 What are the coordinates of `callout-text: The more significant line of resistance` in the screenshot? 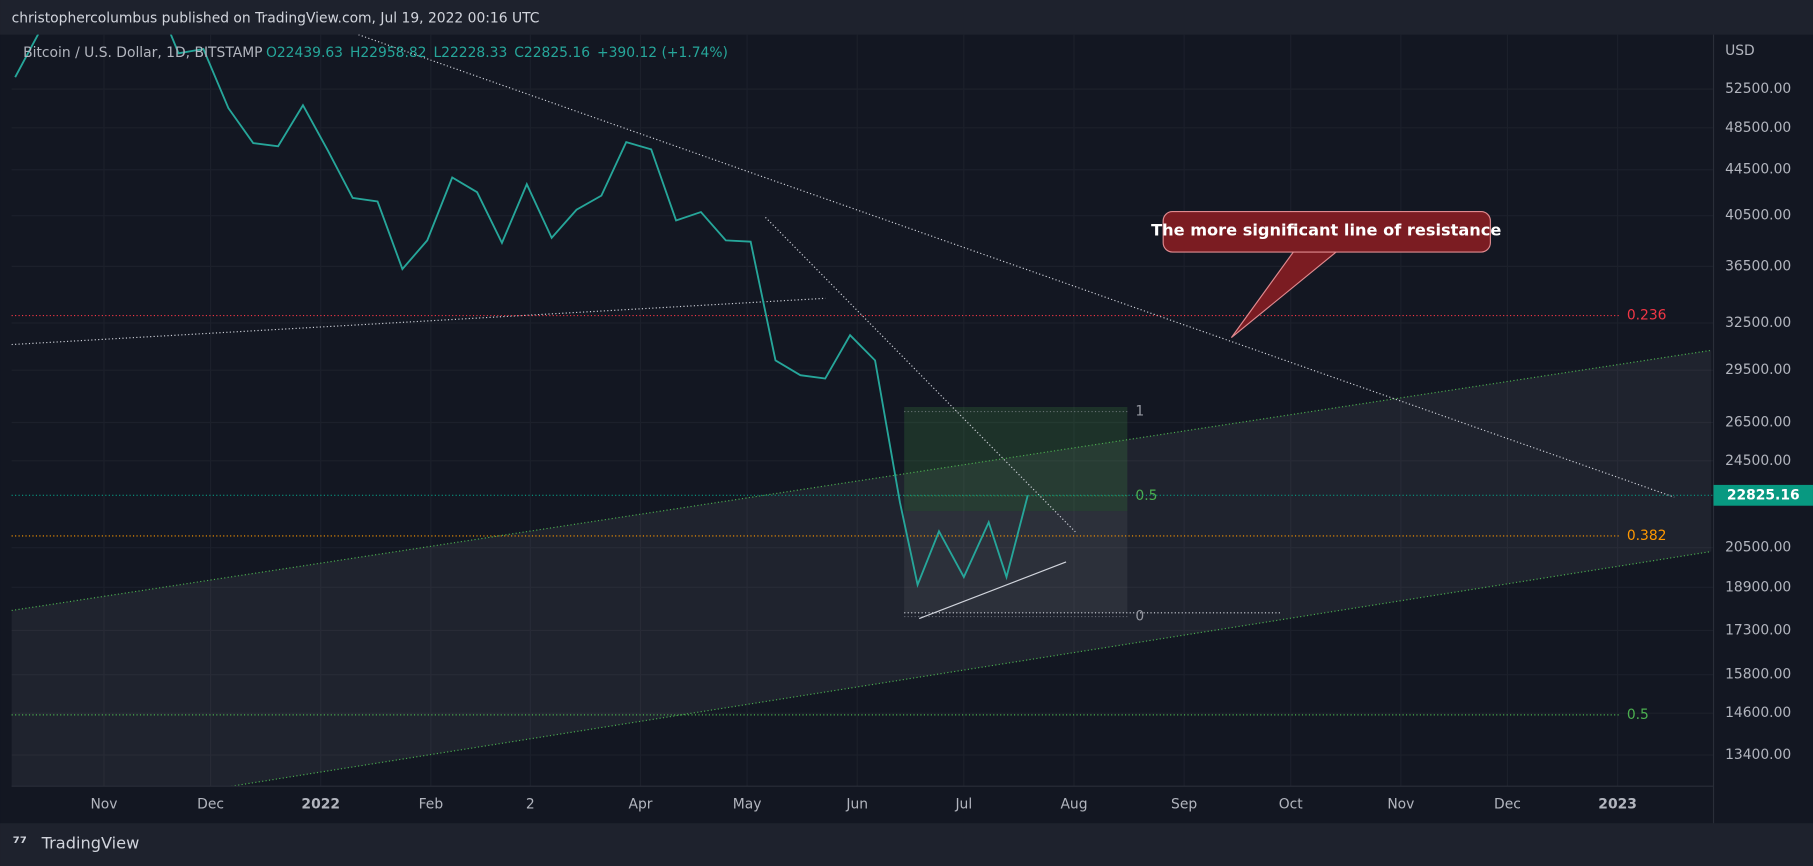 It's located at (1326, 230).